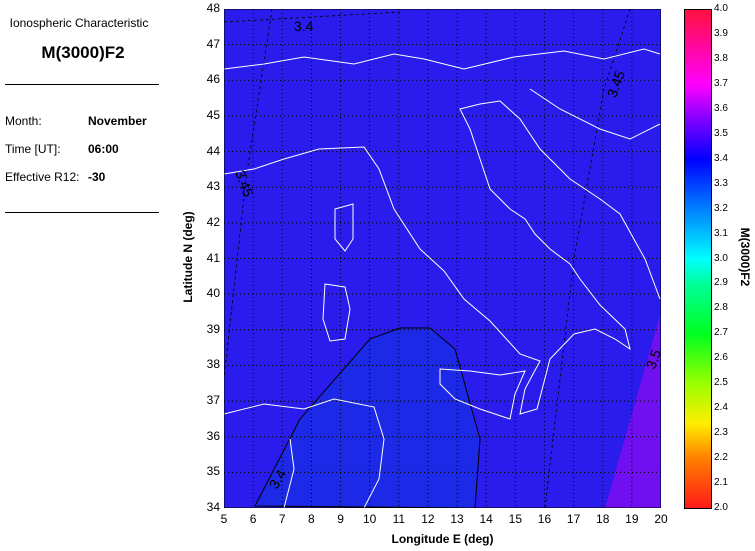 This screenshot has height=551, width=755. What do you see at coordinates (721, 433) in the screenshot?
I see `colorbar-tick-label: 2.3` at bounding box center [721, 433].